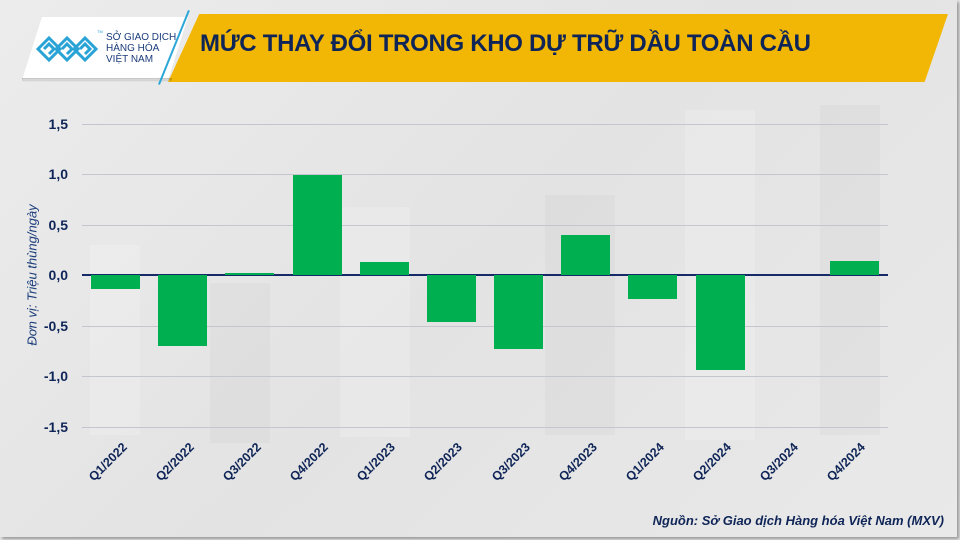  What do you see at coordinates (130, 59) in the screenshot?
I see `logo-line-3: VIỆT NAM` at bounding box center [130, 59].